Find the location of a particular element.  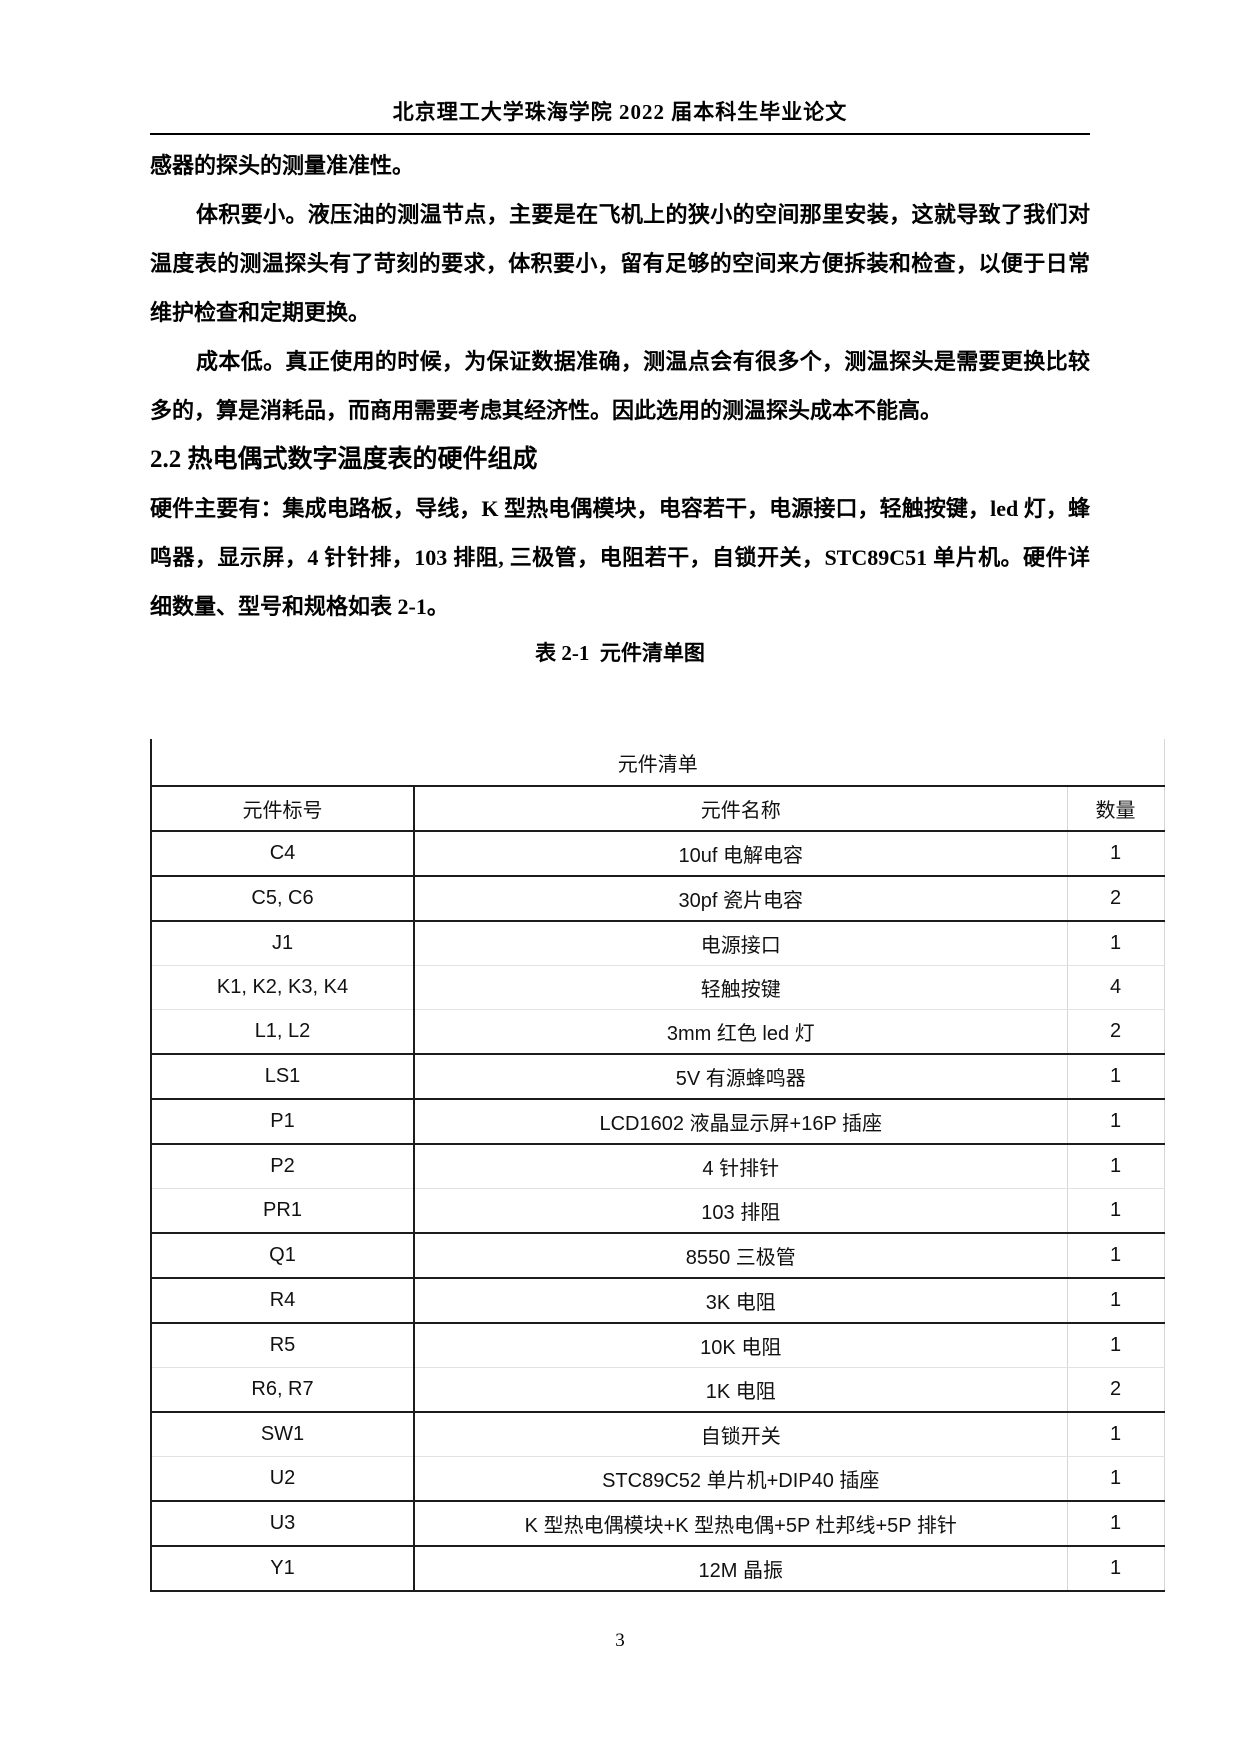

column-header-component-id: 元件标号 is located at coordinates (282, 809).